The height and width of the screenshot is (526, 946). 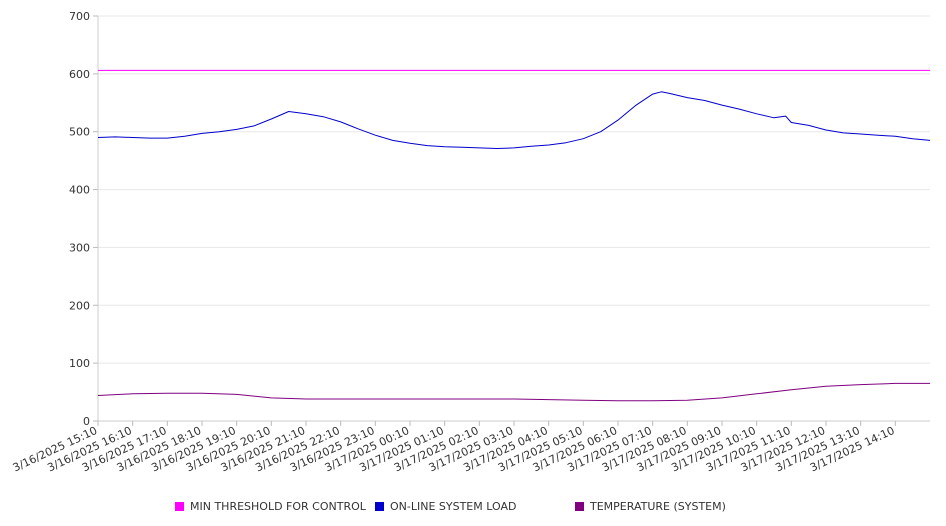 I want to click on legend-label-temperature: TEMPERATURE (SYSTEM), so click(x=658, y=506).